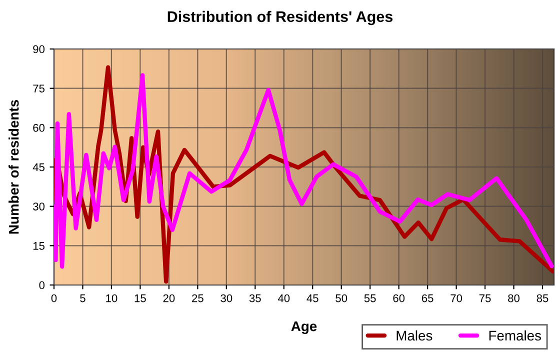 This screenshot has height=353, width=560. I want to click on x-tick-label: 80, so click(514, 298).